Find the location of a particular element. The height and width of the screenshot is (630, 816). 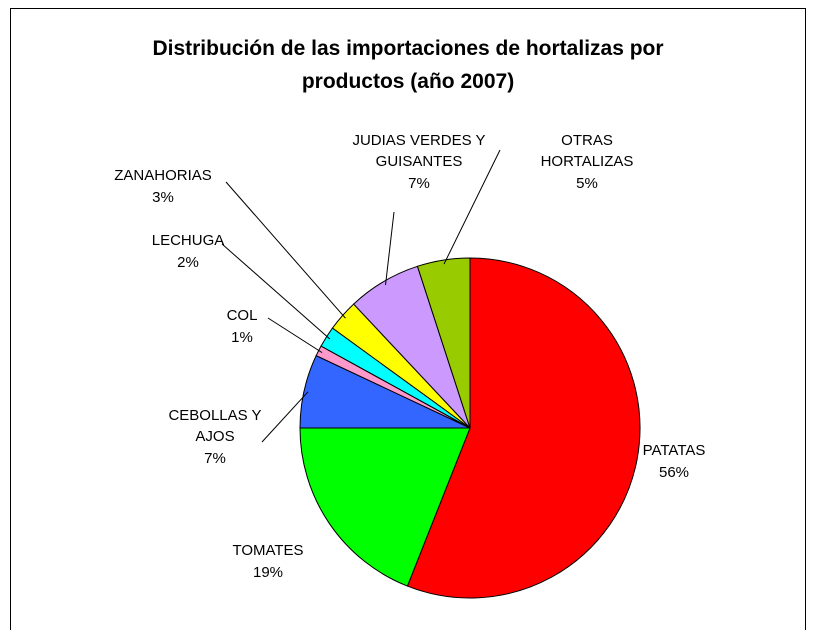

slice-label: CEBOLLAS Y AJOS is located at coordinates (215, 426).